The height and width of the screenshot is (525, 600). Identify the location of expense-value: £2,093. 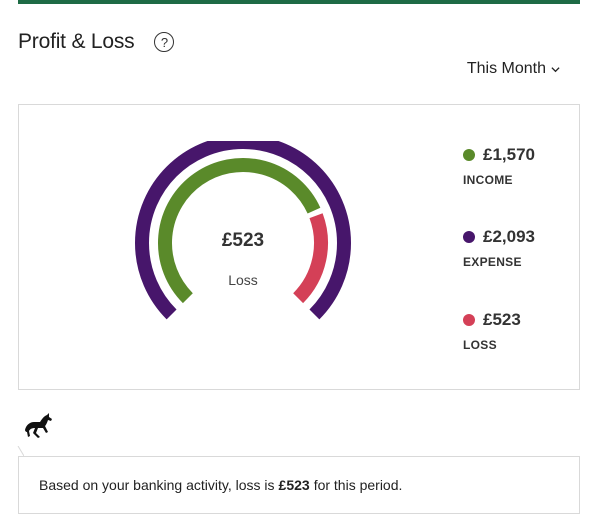
(509, 236).